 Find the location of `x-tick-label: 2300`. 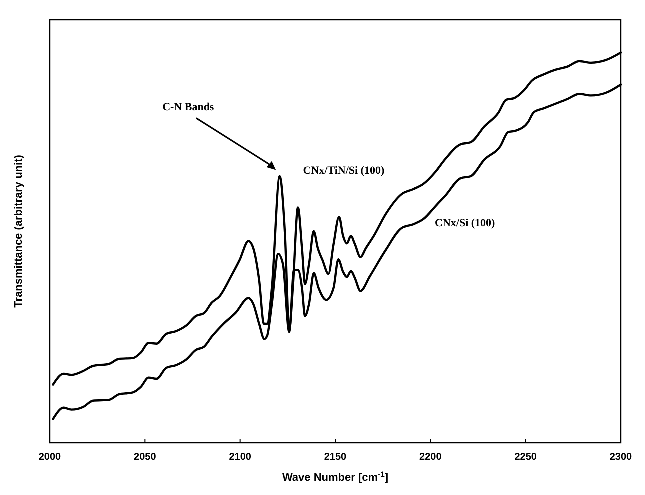

x-tick-label: 2300 is located at coordinates (621, 457).